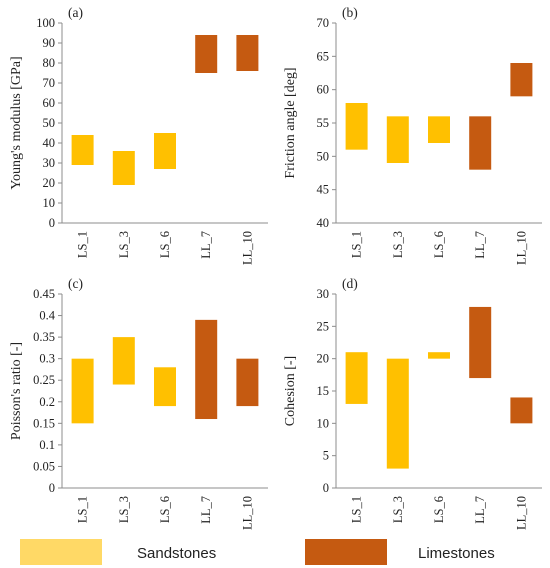 Image resolution: width=550 pixels, height=568 pixels. I want to click on y-tick-label: 45, so click(323, 190).